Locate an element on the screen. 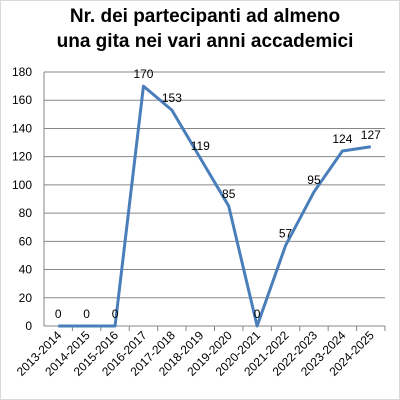  data-label: 85 is located at coordinates (229, 194).